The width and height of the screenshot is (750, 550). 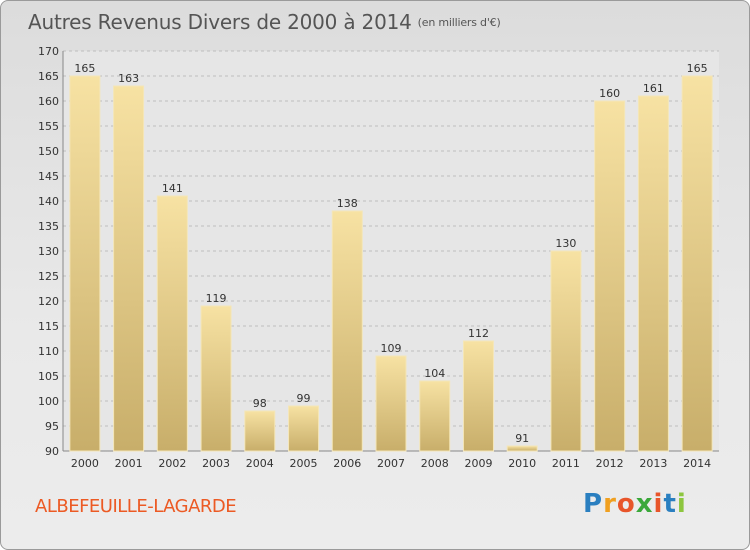 I want to click on y-tick-label: 90, so click(x=52, y=451).